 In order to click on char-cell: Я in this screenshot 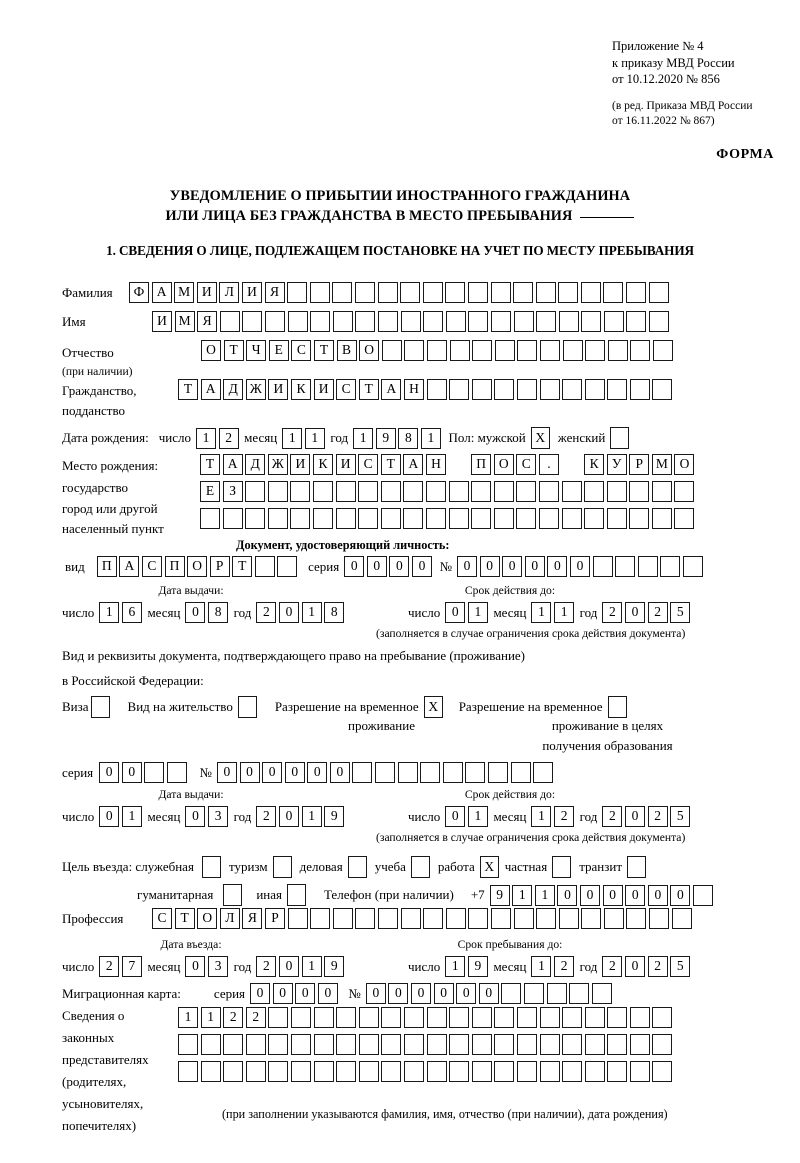, I will do `click(252, 918)`.